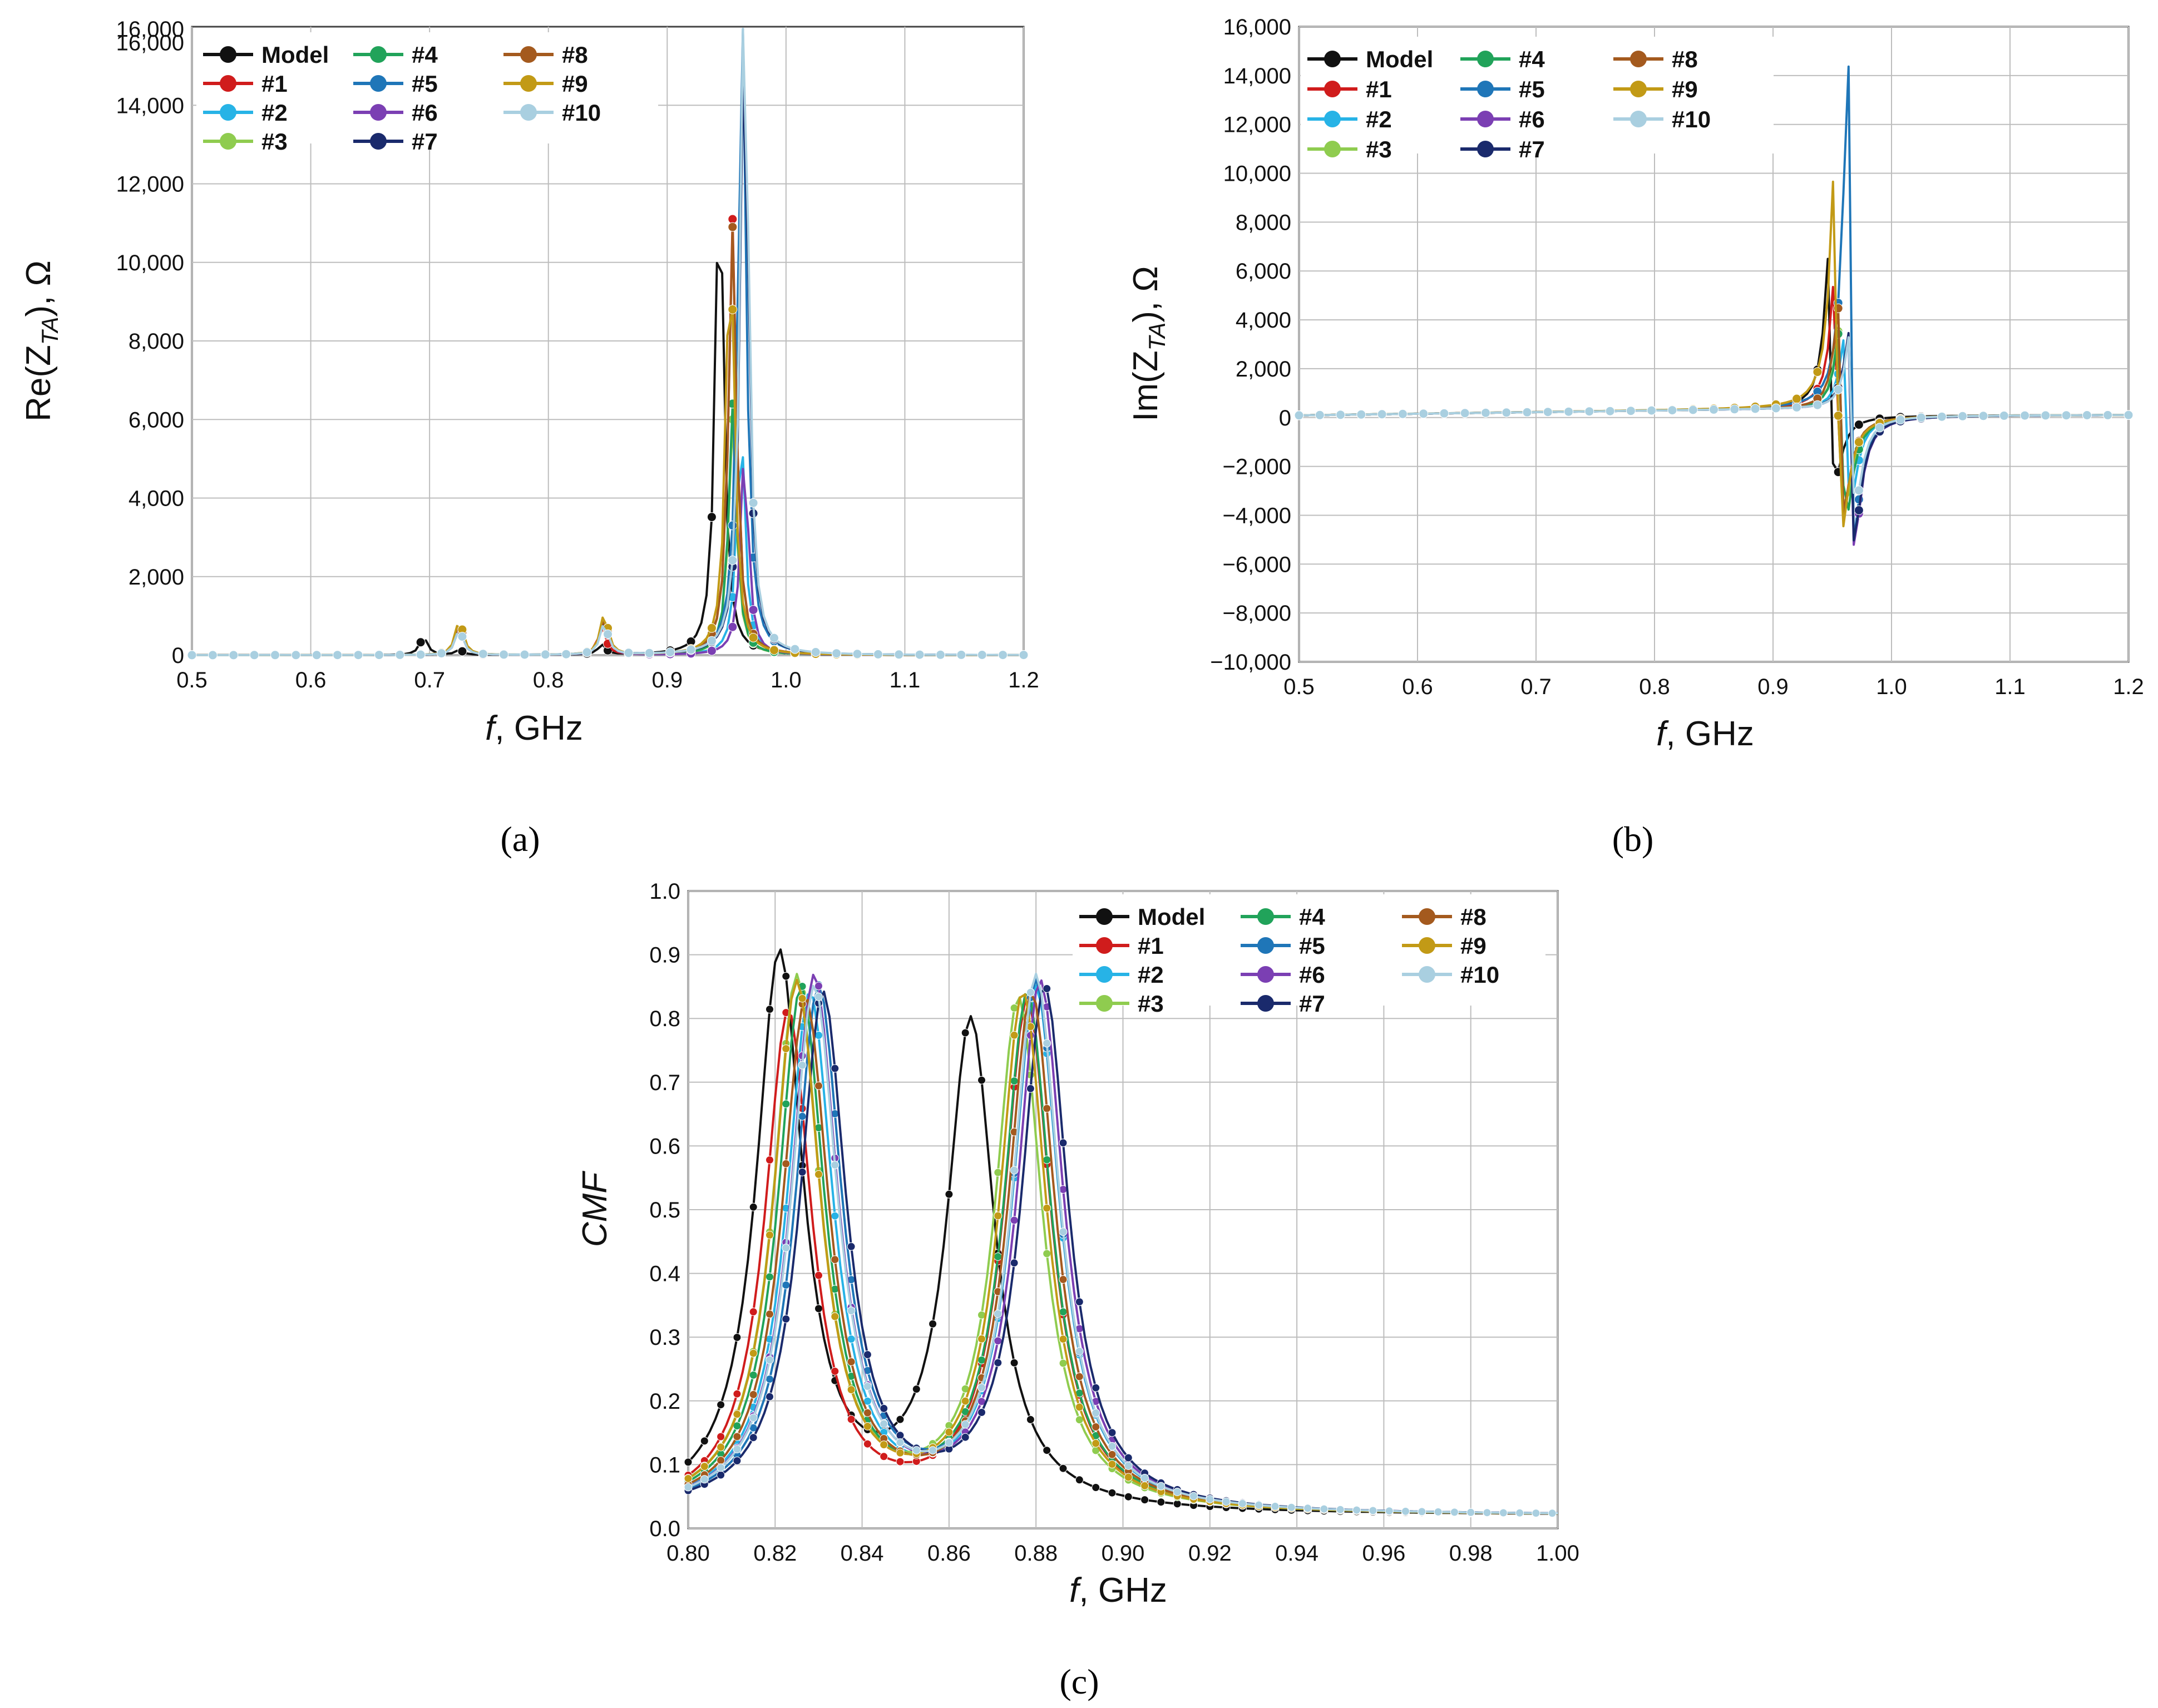 This screenshot has width=2158, height=1708. What do you see at coordinates (425, 55) in the screenshot?
I see `legend-label: #4` at bounding box center [425, 55].